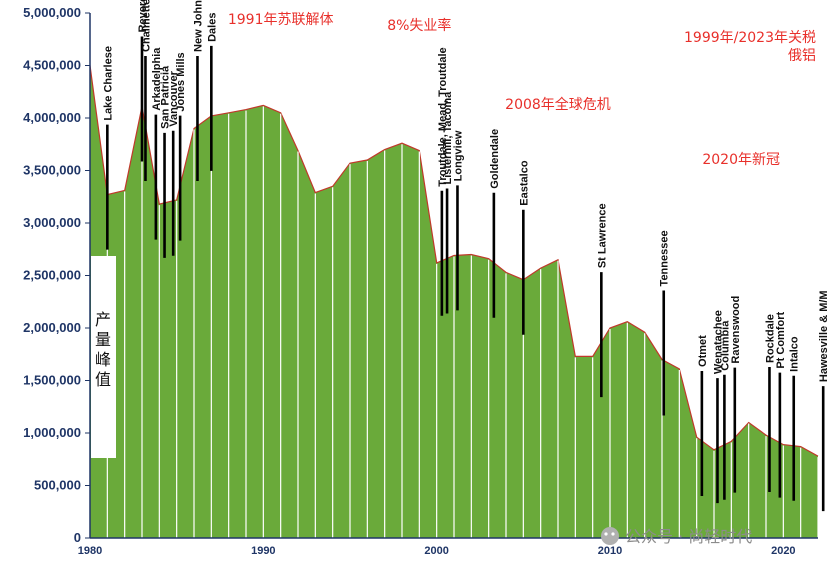 This screenshot has height=572, width=831. I want to click on closure-label: Pt Comfort, so click(781, 339).